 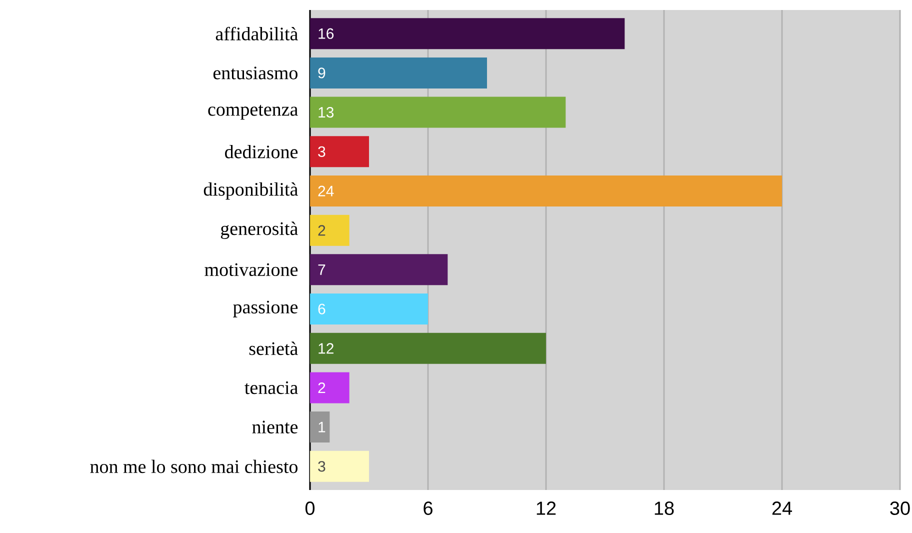 I want to click on y-tick-label: affidabilità, so click(x=257, y=33).